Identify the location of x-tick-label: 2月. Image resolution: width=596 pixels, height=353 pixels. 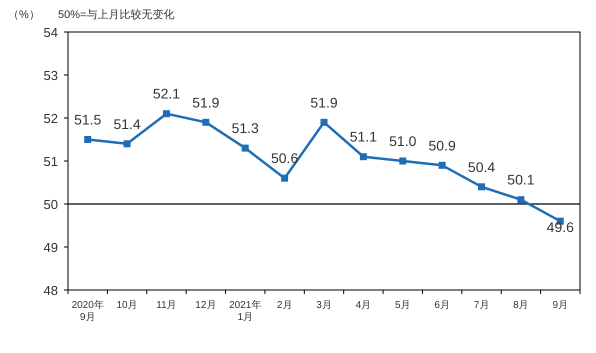
(284, 305).